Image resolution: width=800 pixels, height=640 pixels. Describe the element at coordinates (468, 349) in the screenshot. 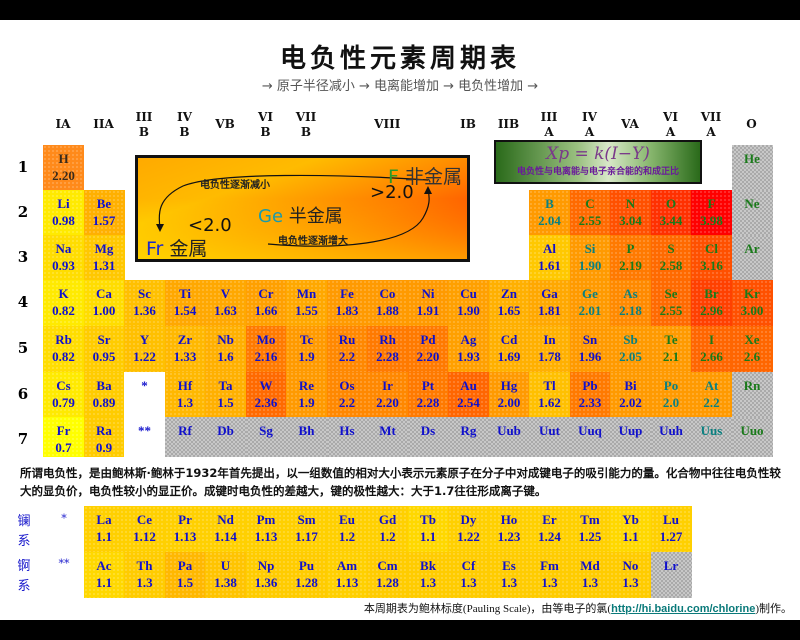

I see `element-cell-Ag: Ag 1.93` at that location.